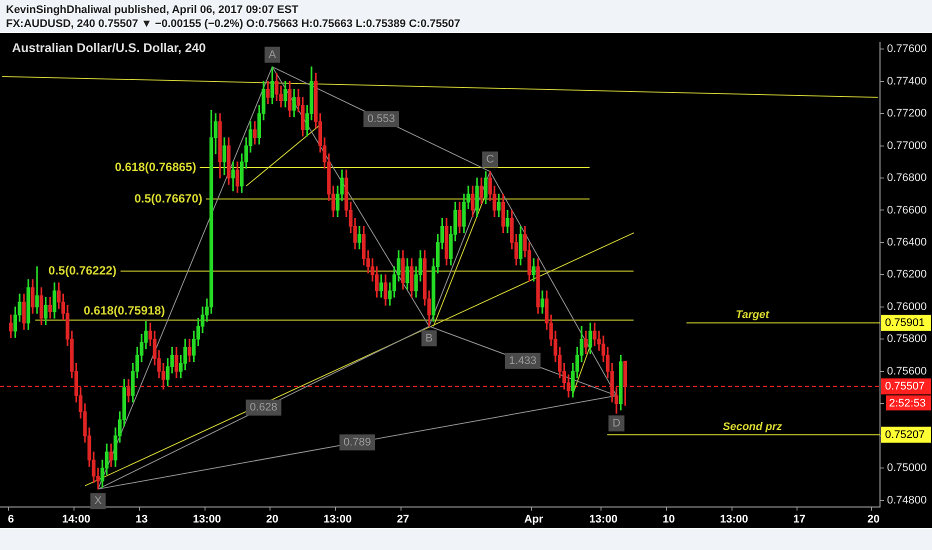 The height and width of the screenshot is (550, 932). I want to click on data-label: D, so click(616, 423).